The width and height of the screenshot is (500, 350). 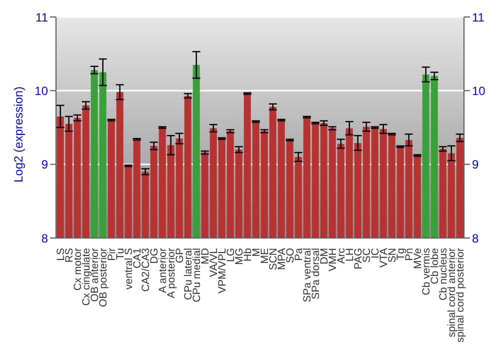 What do you see at coordinates (103, 277) in the screenshot?
I see `x-tick-label: OB posterior` at bounding box center [103, 277].